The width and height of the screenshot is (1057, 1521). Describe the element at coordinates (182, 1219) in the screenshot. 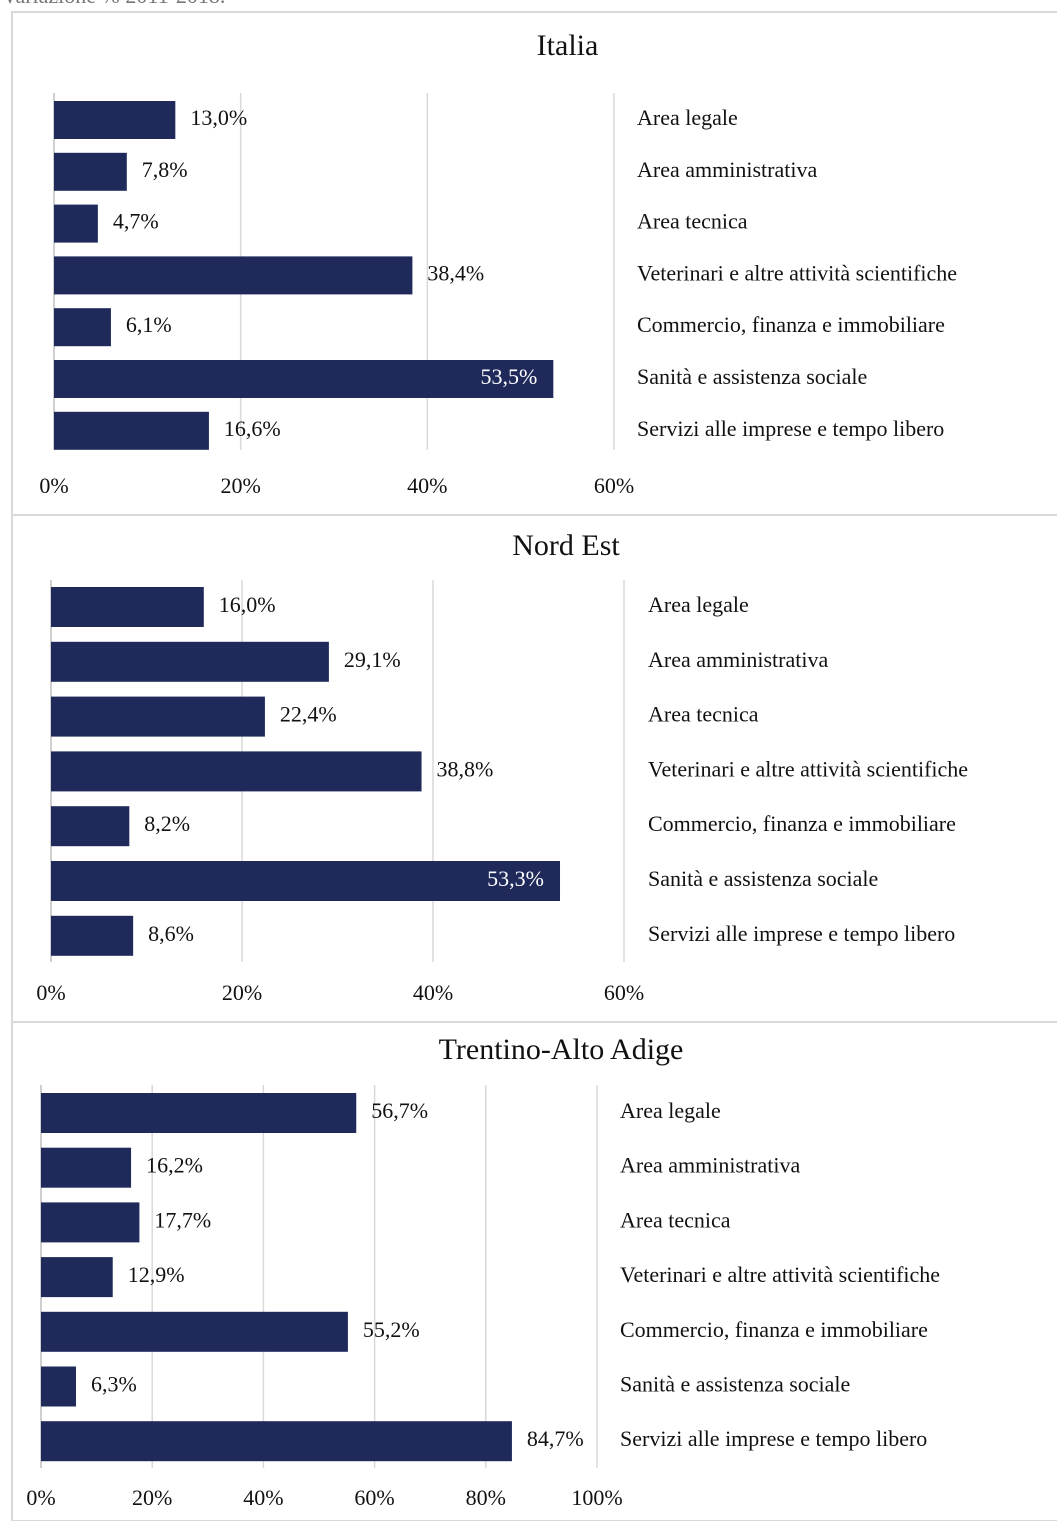

I see `value-label: 17,7%` at that location.